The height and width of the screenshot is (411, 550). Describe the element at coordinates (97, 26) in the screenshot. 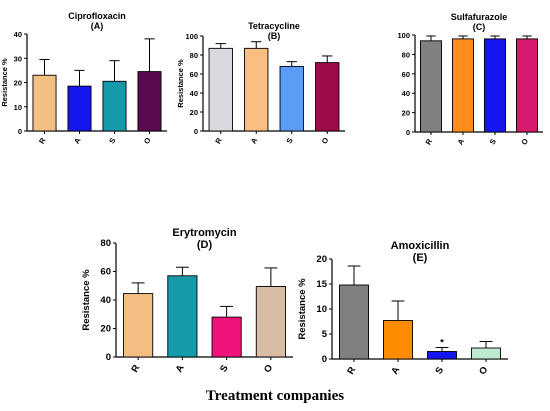

I see `chart-subtitle: (A)` at that location.